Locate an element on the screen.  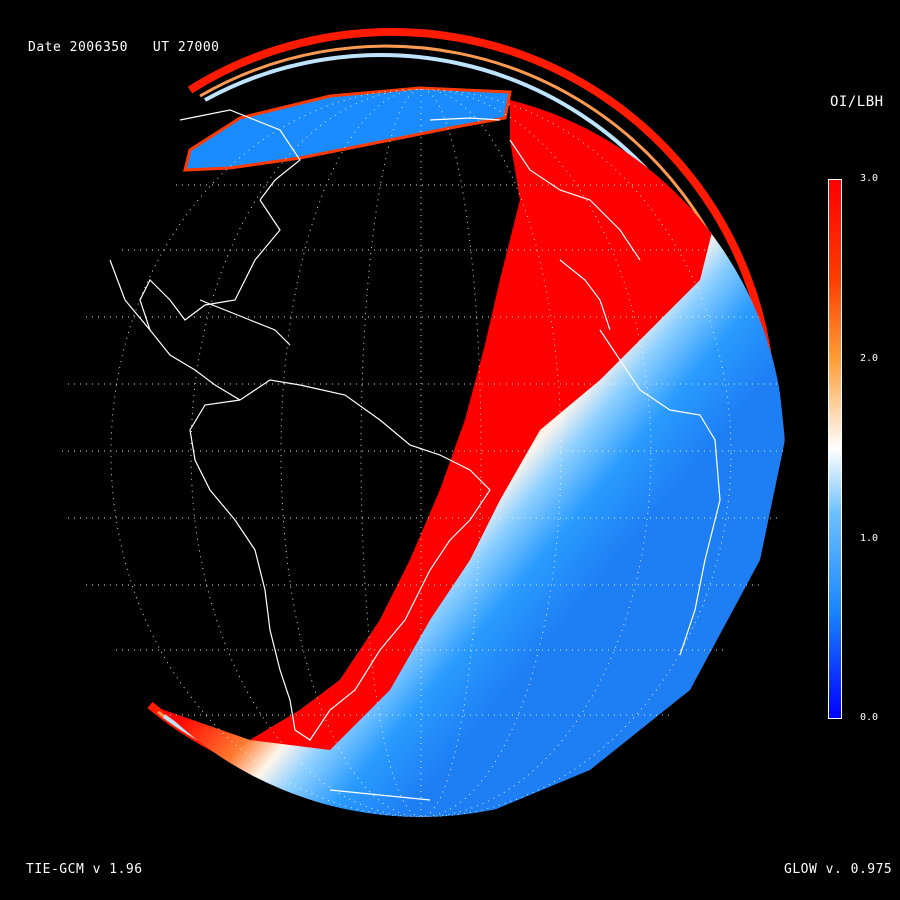
colorbar-tick: 2.0 is located at coordinates (869, 358).